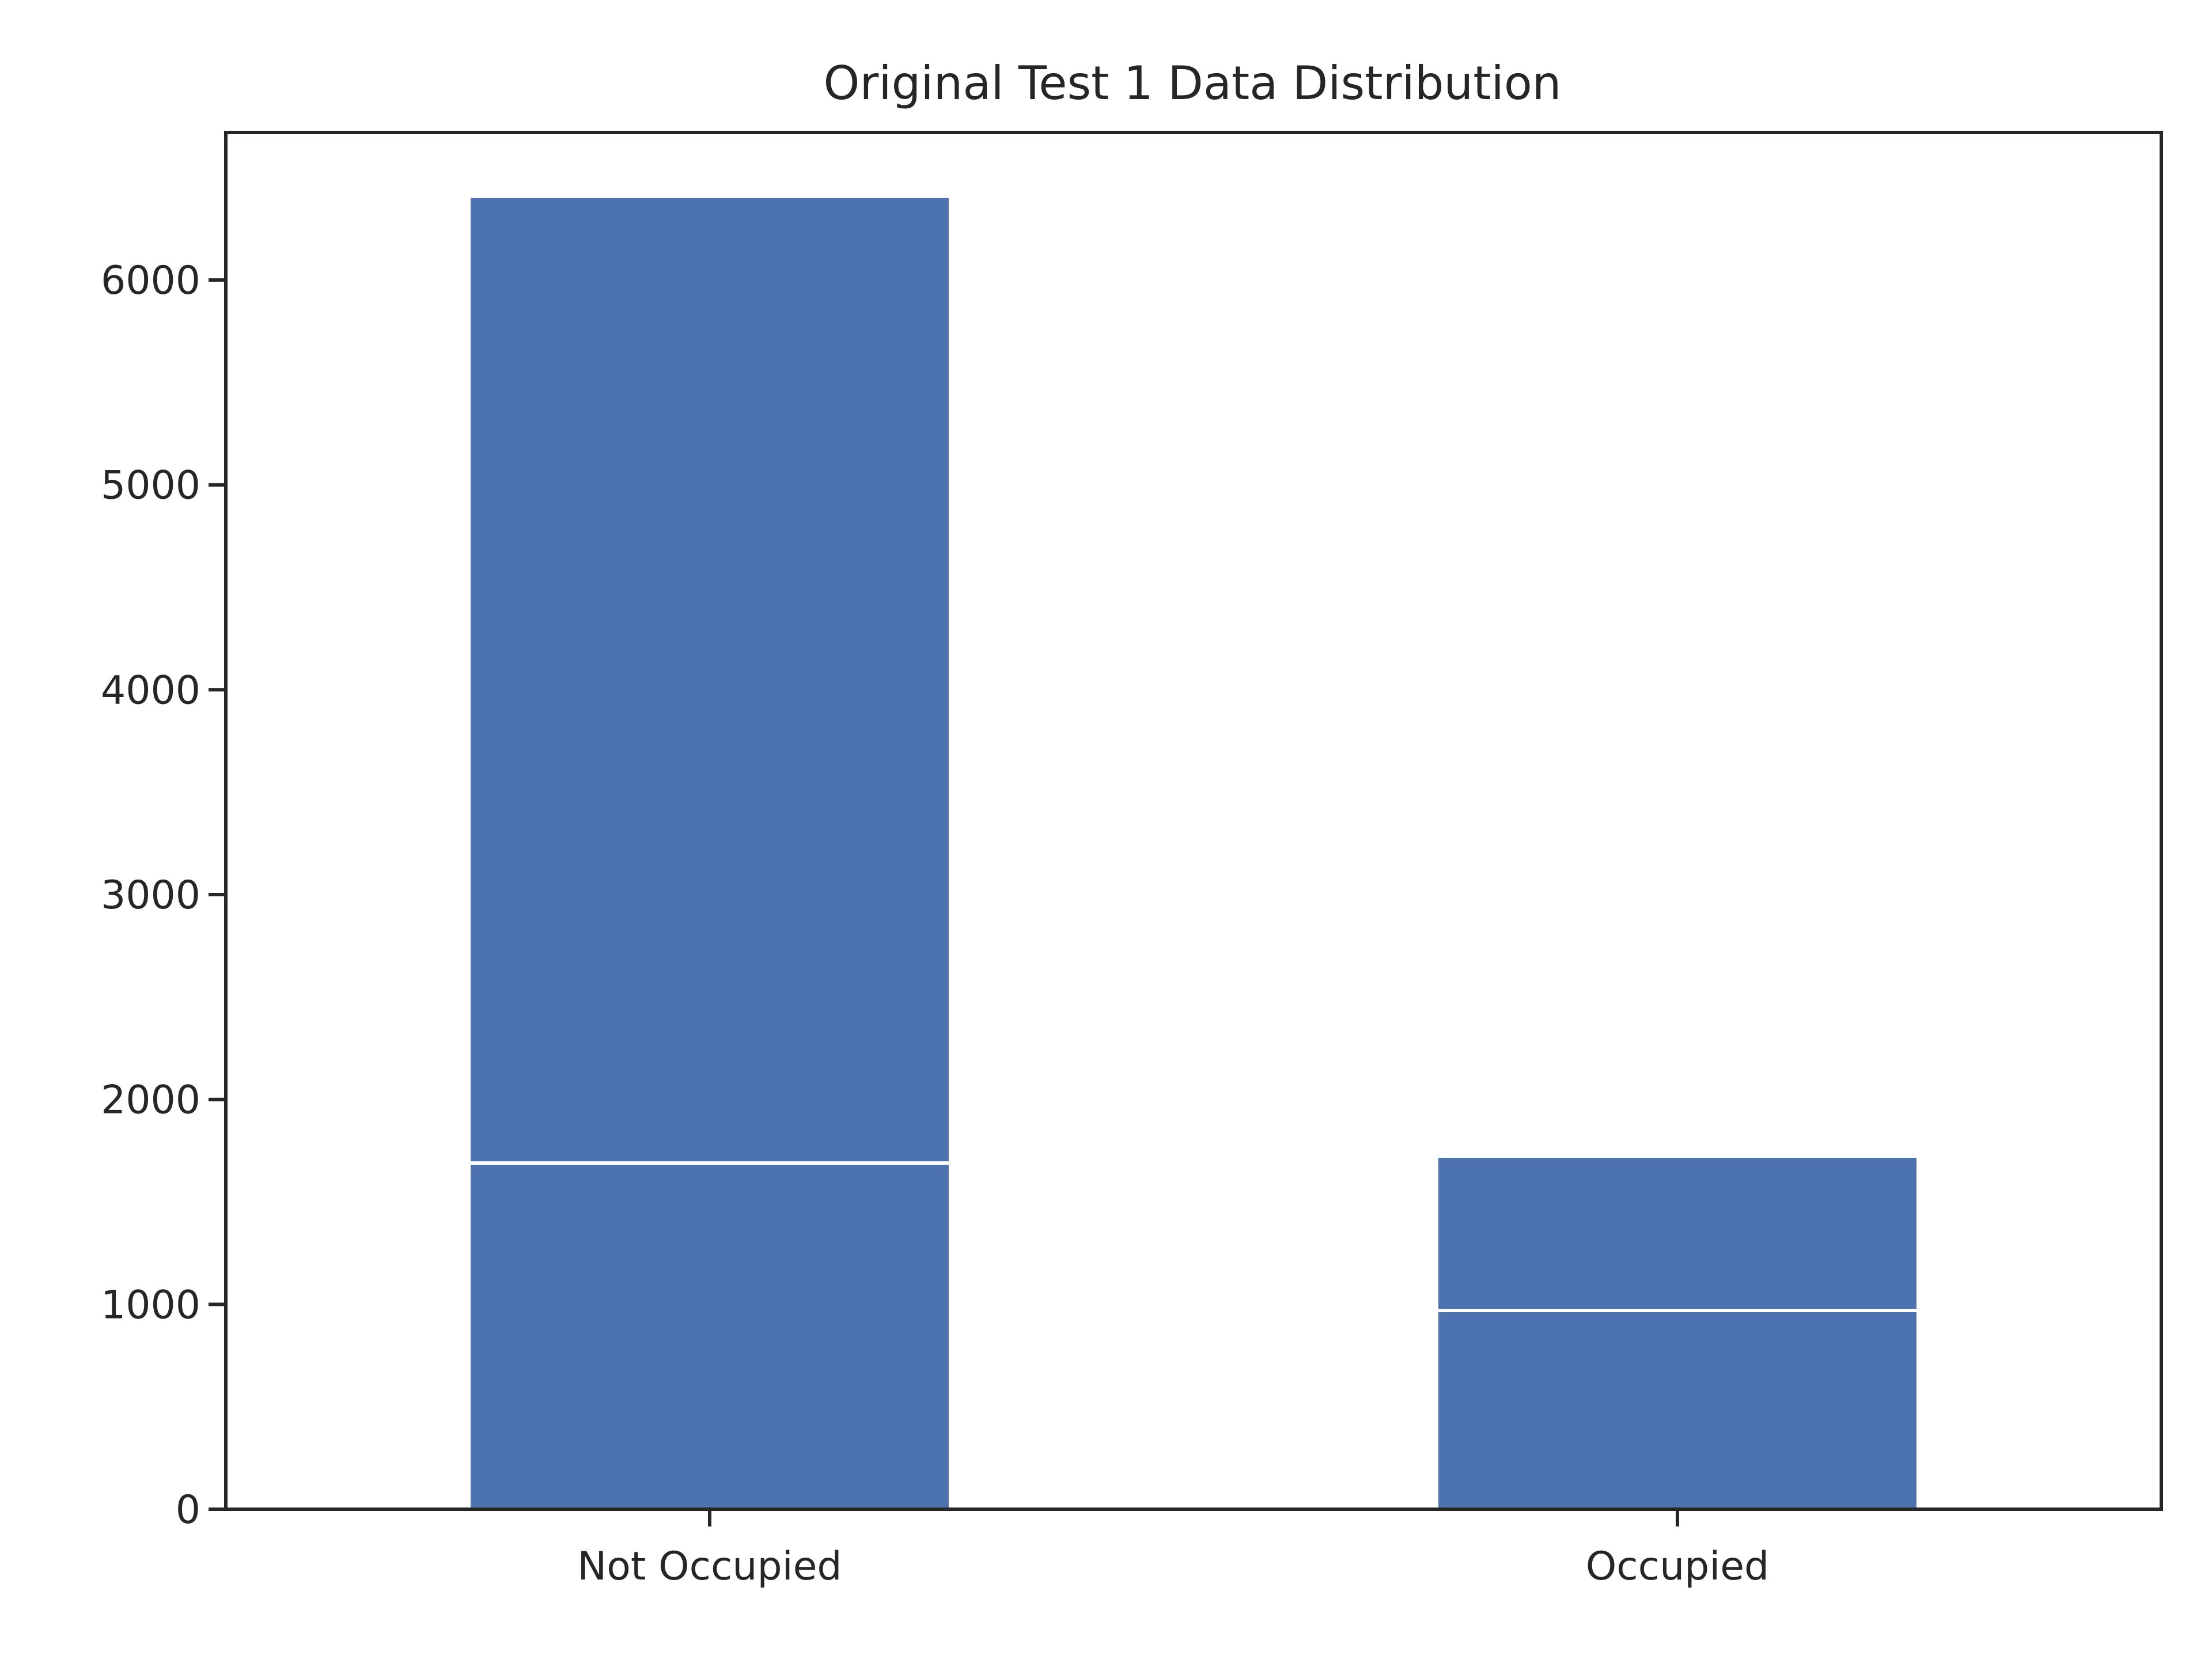 Image resolution: width=2212 pixels, height=1659 pixels. Describe the element at coordinates (150, 690) in the screenshot. I see `y-tick-label-4000: 4000` at that location.